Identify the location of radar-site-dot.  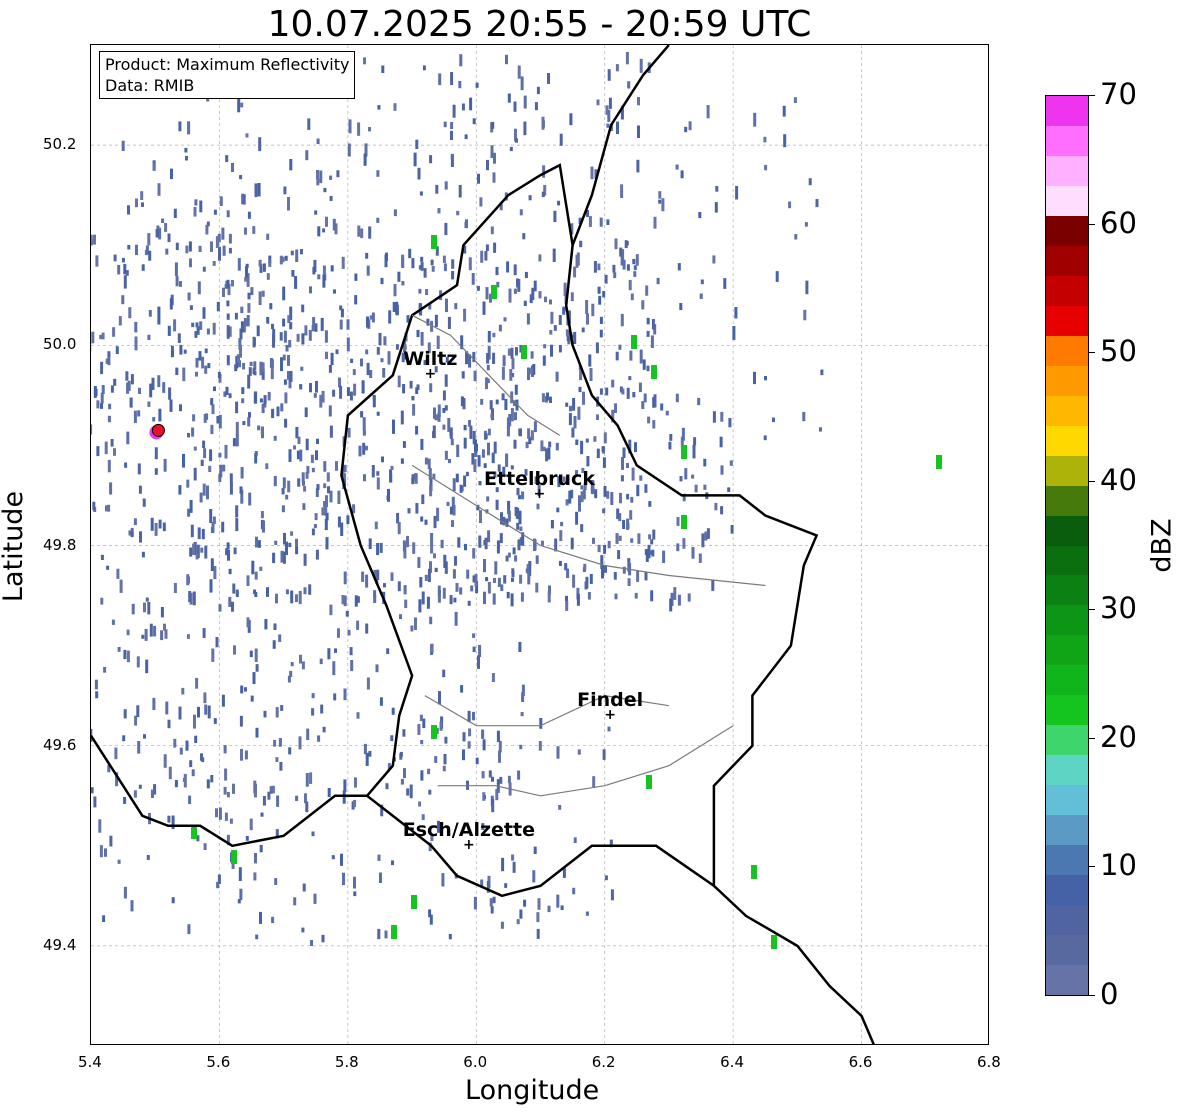
(158, 430).